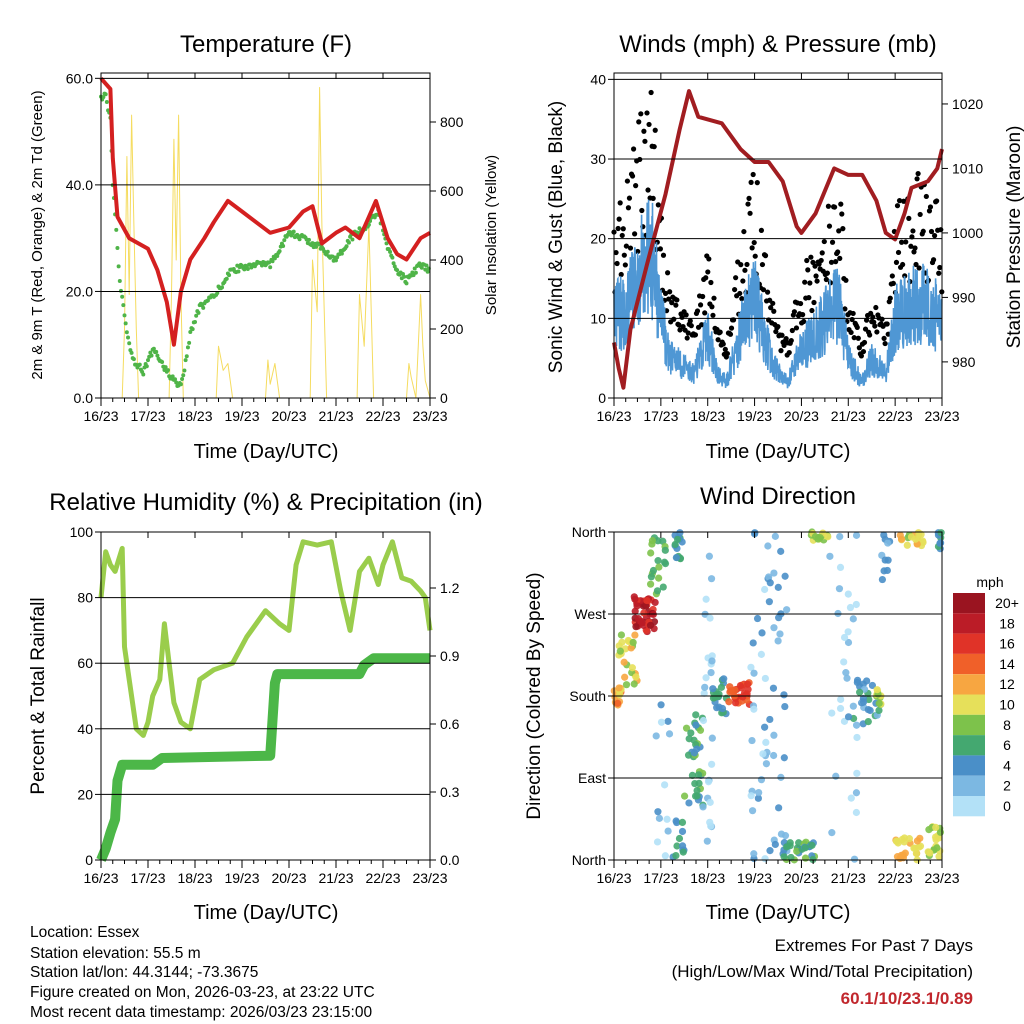  I want to click on y-tick-label: 20.0, so click(79, 291).